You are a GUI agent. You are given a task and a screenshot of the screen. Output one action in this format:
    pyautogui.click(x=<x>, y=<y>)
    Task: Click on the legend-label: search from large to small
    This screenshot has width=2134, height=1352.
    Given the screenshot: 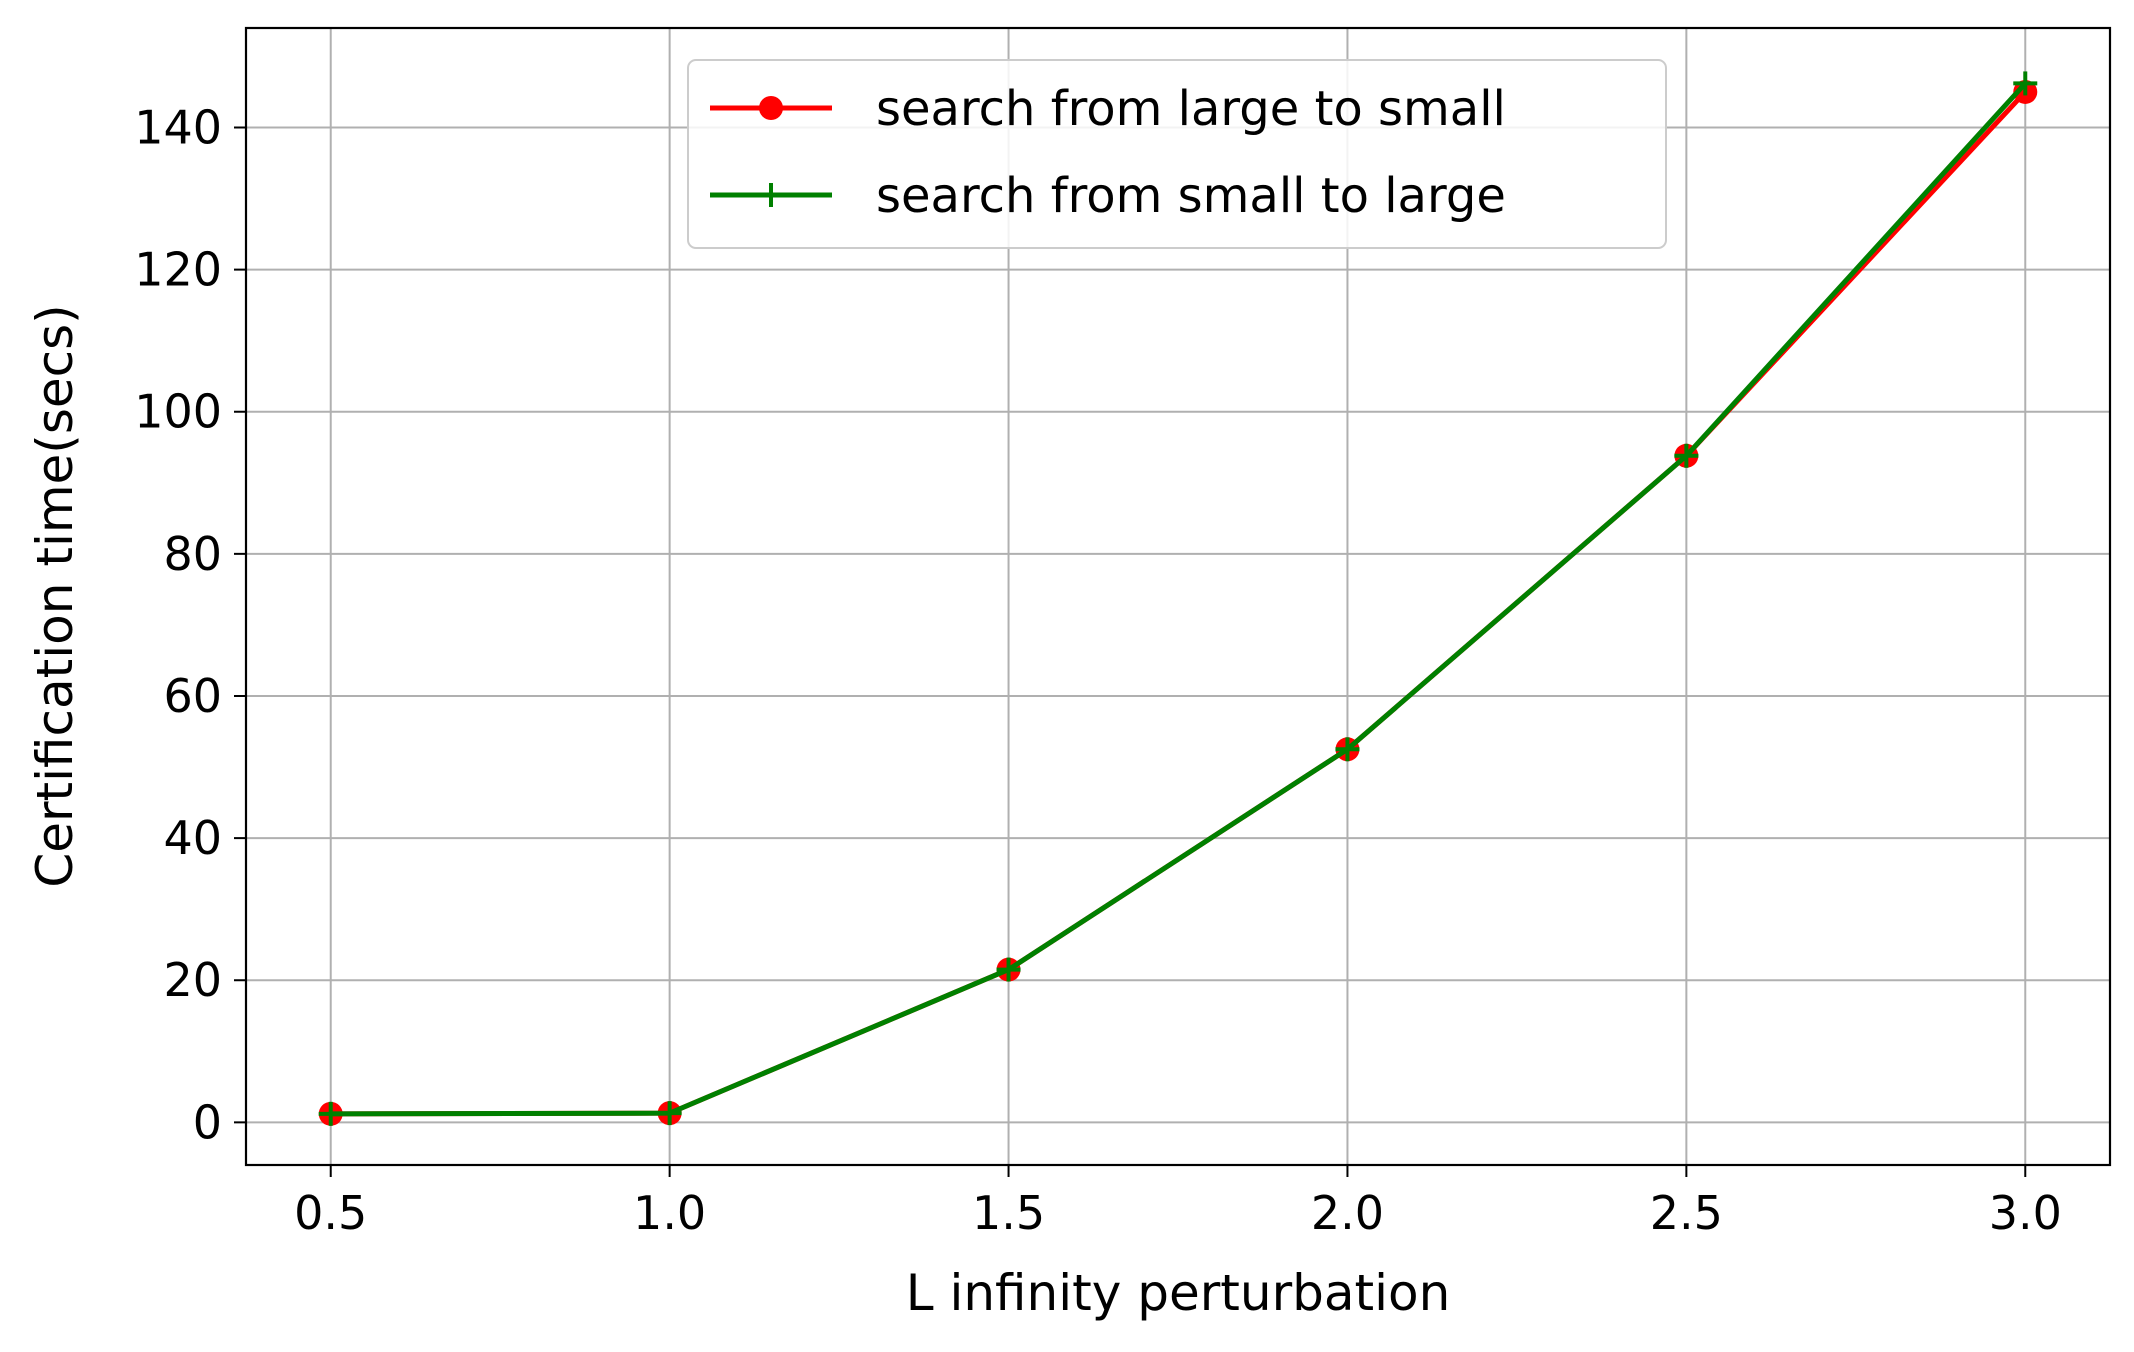 What is the action you would take?
    pyautogui.click(x=1191, y=109)
    